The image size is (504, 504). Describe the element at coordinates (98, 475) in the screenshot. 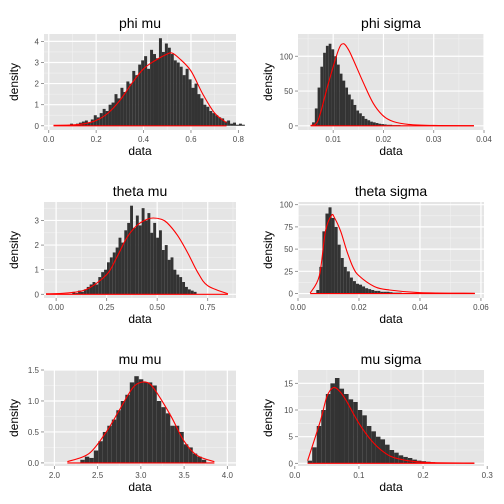

I see `x-tick-label: 2.5` at that location.